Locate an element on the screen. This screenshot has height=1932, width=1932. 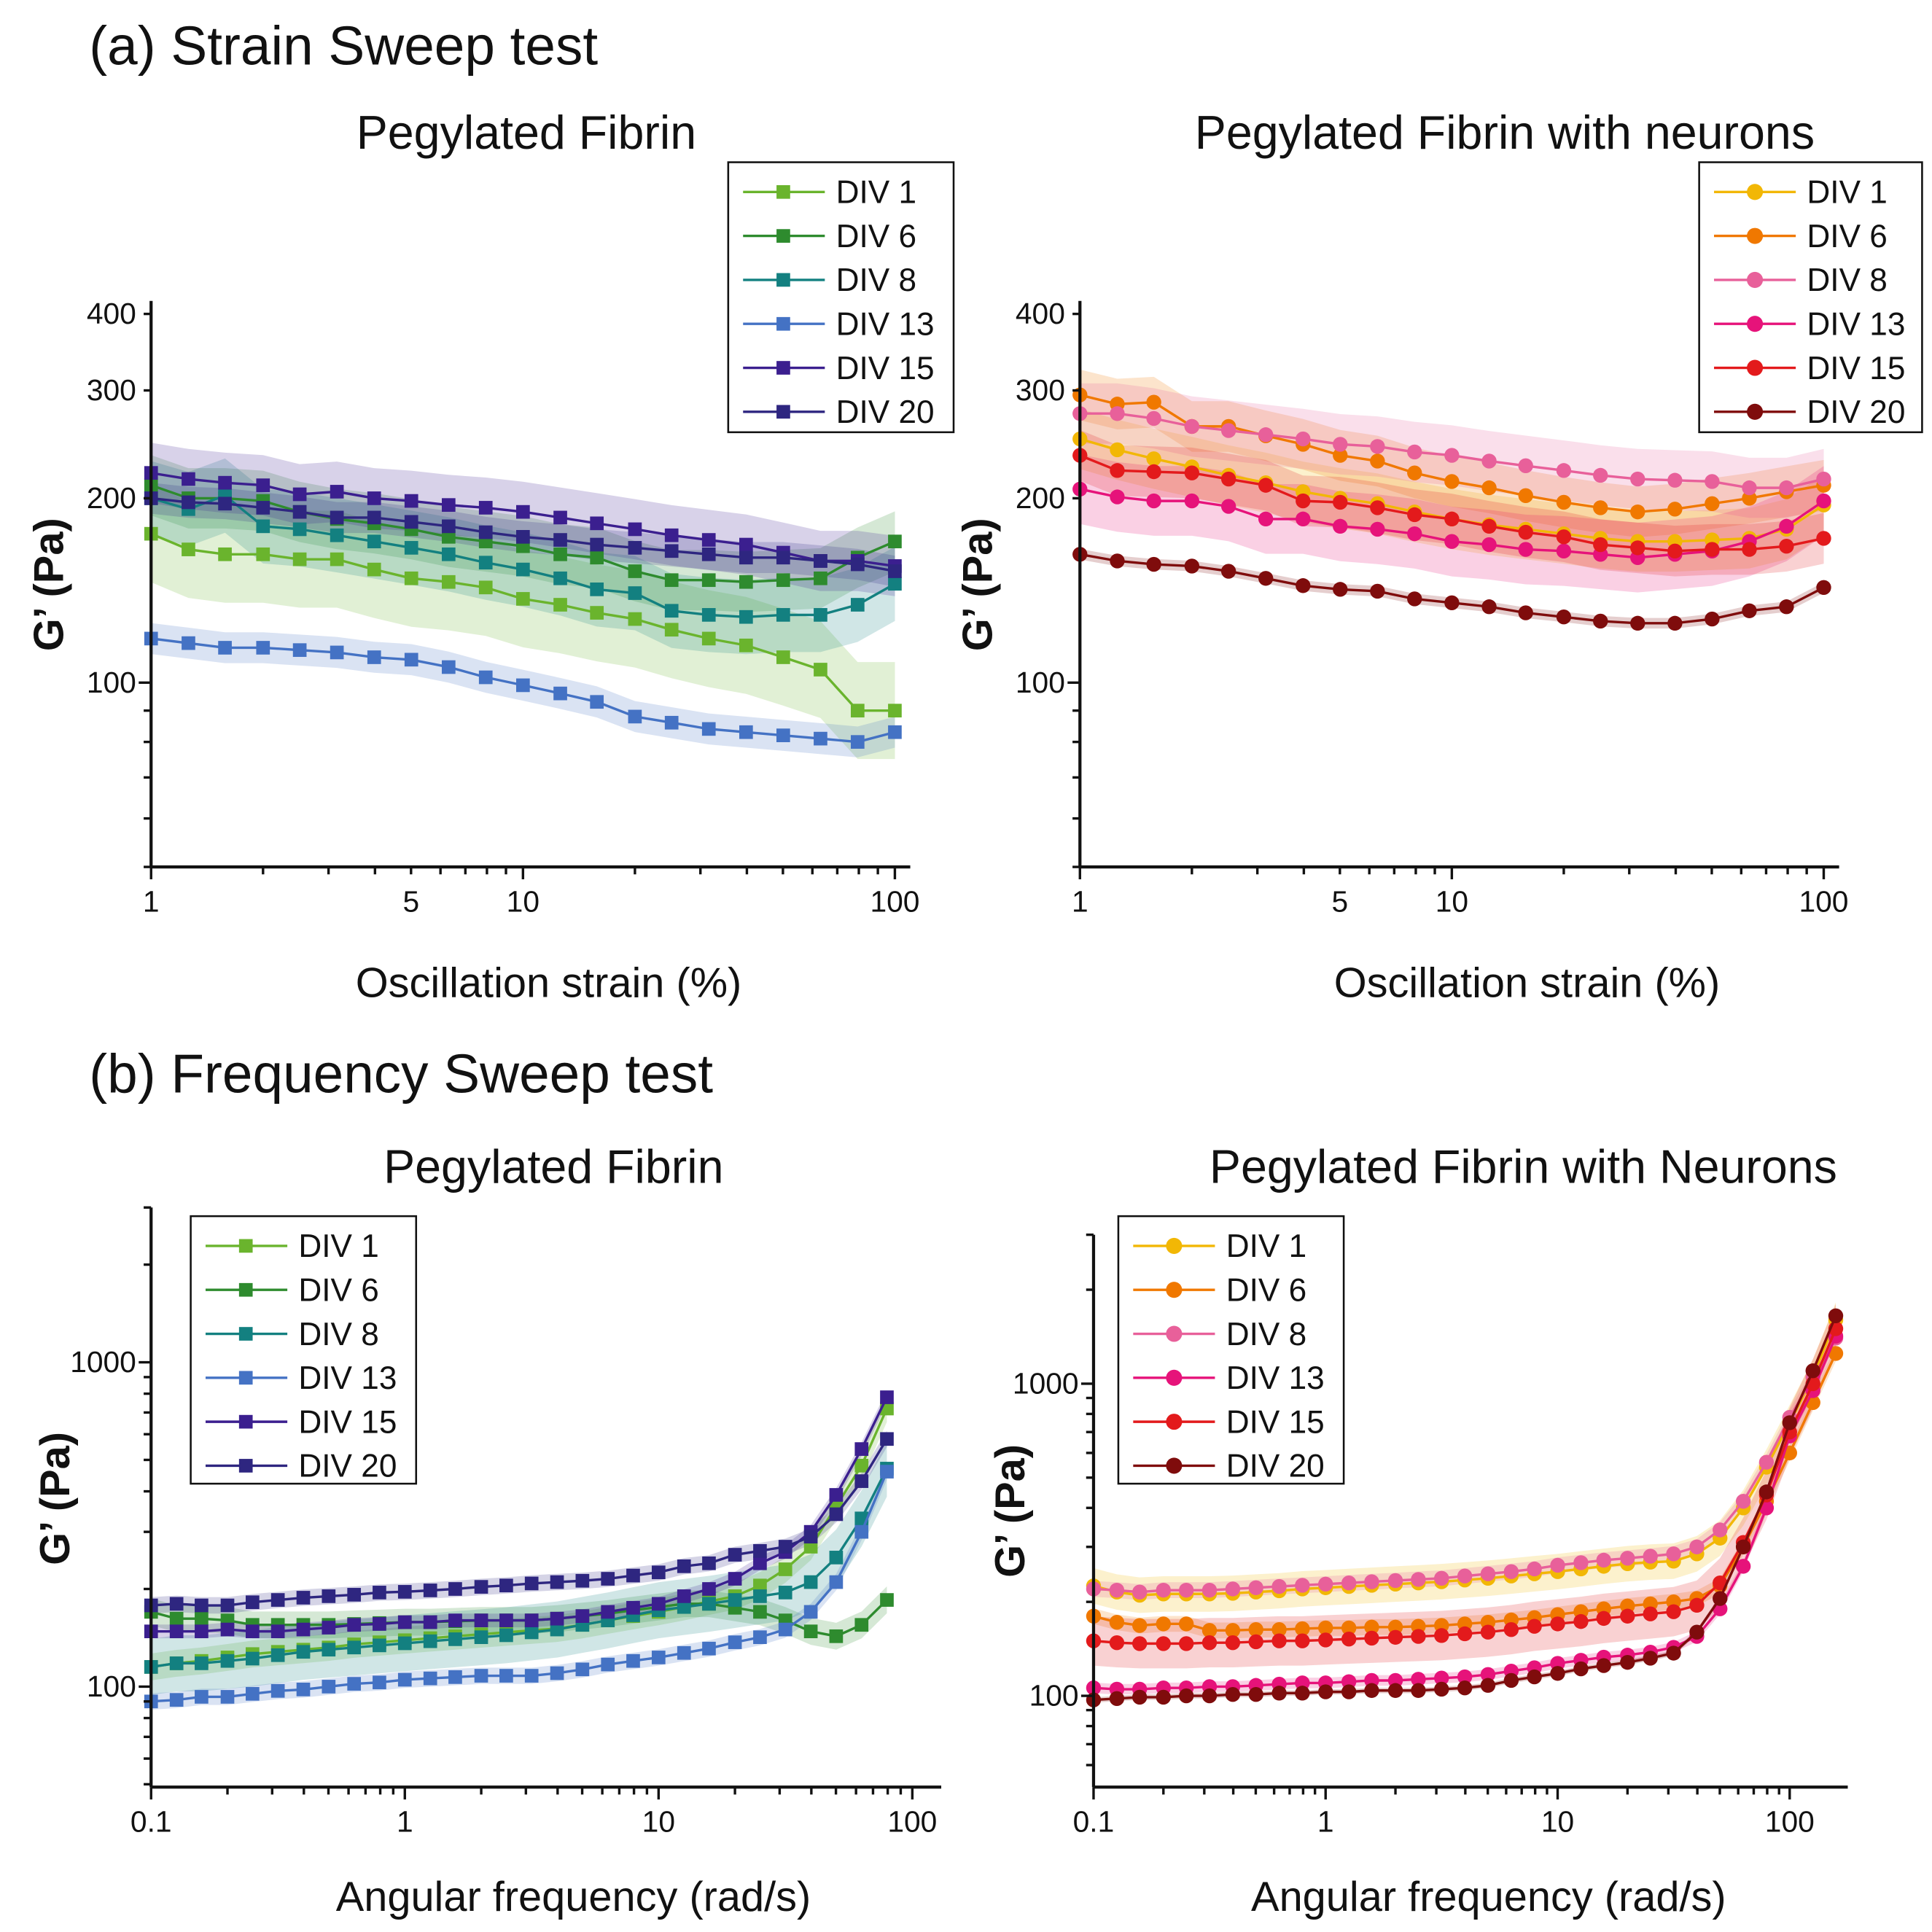
legend-item: DIV 15 is located at coordinates (839, 368).